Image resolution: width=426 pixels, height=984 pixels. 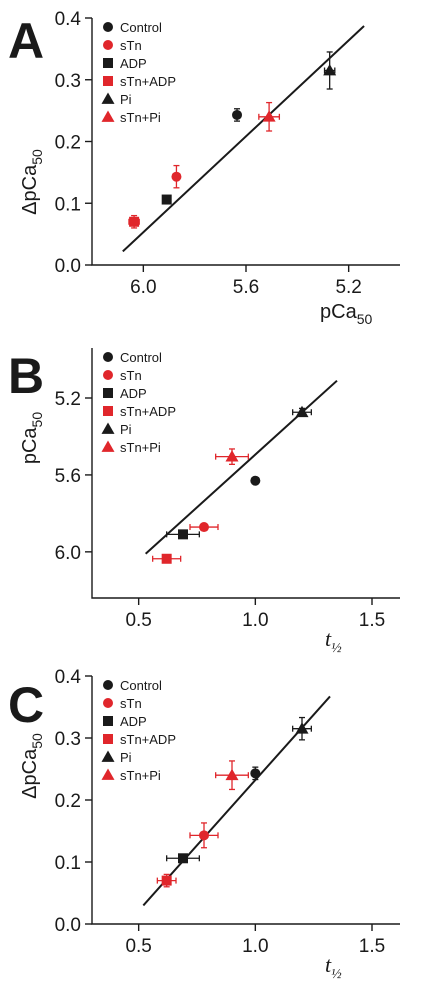 I want to click on y-tick-label: 0.0, so click(x=68, y=925).